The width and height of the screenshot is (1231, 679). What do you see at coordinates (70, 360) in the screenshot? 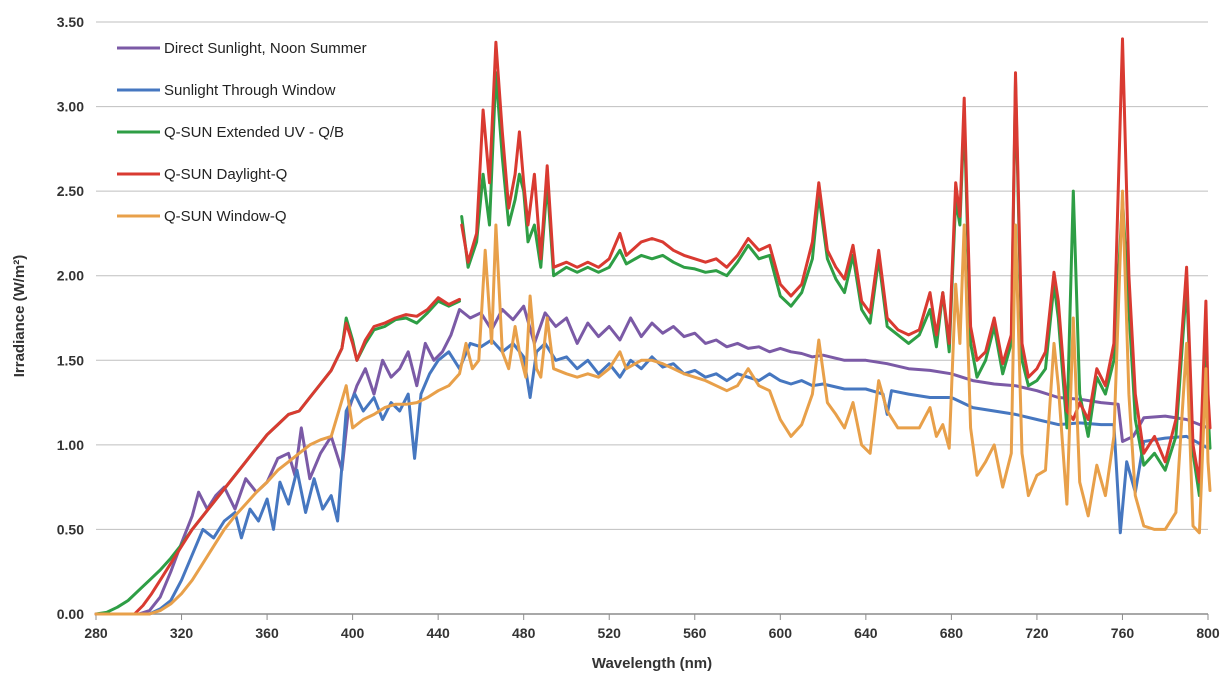
I see `y-tick-label: 1.50` at bounding box center [70, 360].